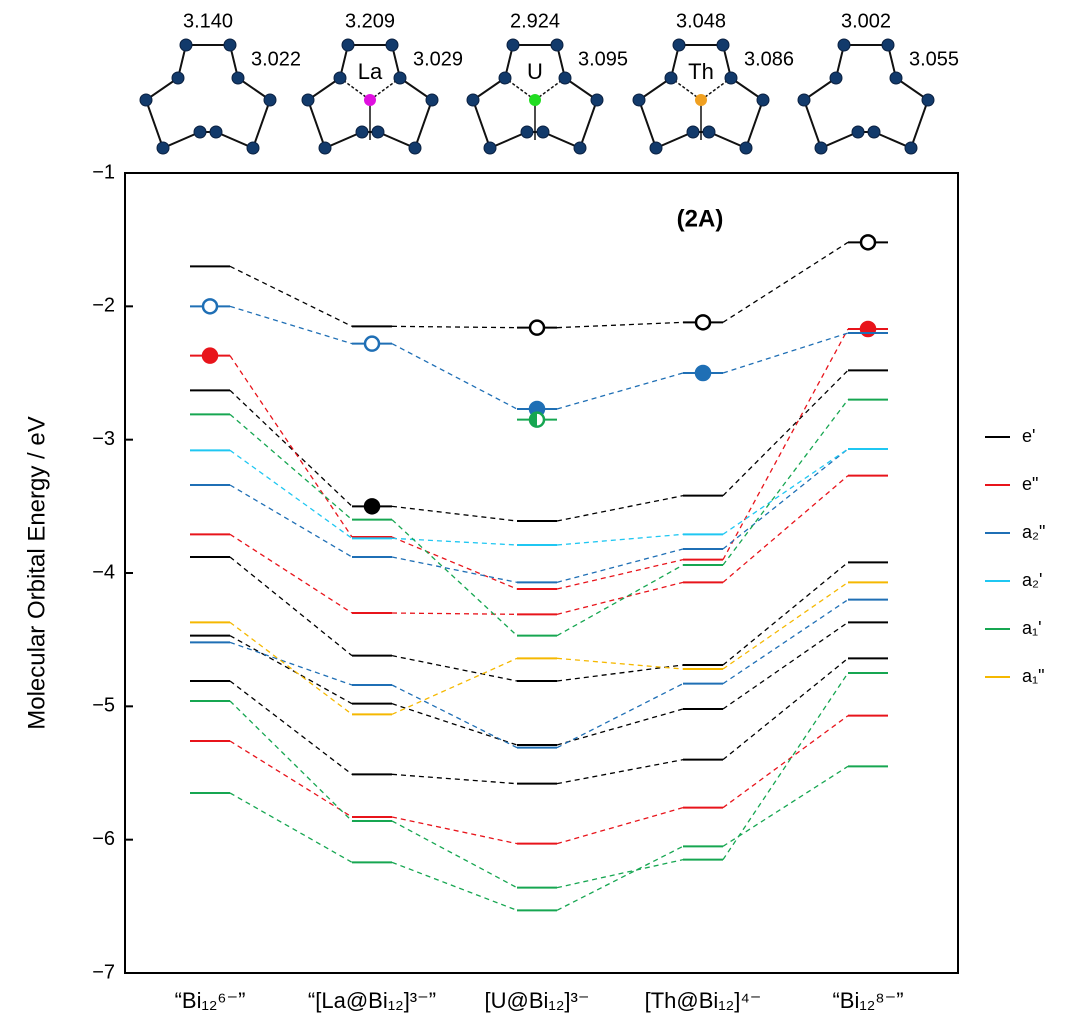 The image size is (1078, 1035). Describe the element at coordinates (103, 972) in the screenshot. I see `y-tick-label: −7` at that location.